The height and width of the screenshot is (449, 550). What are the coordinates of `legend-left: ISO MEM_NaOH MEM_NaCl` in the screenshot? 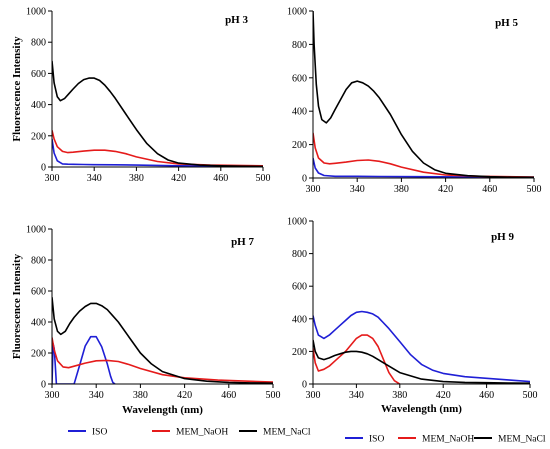 It's located at (189, 433).